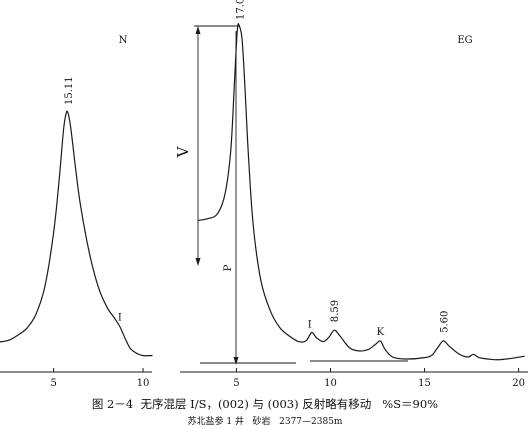  I want to click on panel-eg-tick-label-5: 5, so click(236, 383).